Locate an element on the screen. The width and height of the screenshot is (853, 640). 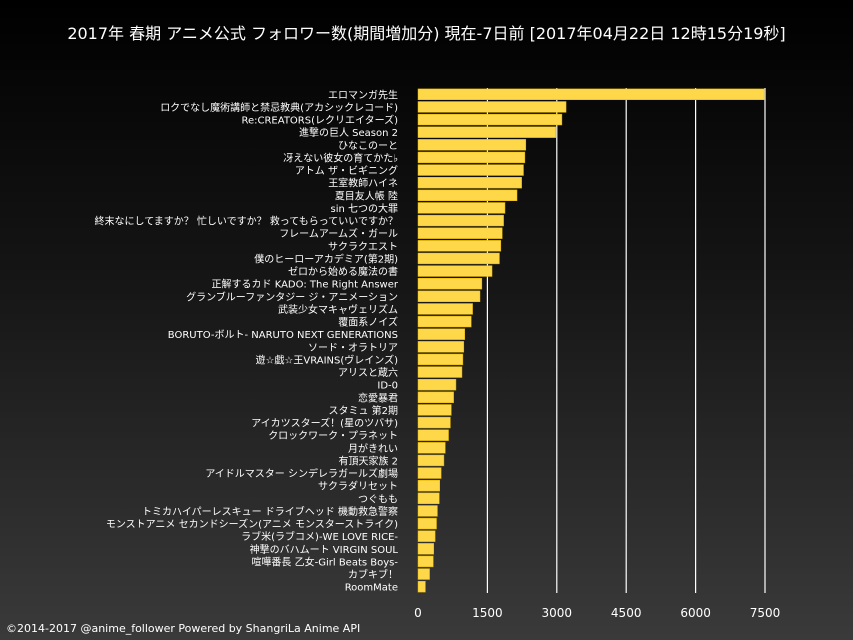
category-label: sin 七つの大罪 is located at coordinates (364, 208).